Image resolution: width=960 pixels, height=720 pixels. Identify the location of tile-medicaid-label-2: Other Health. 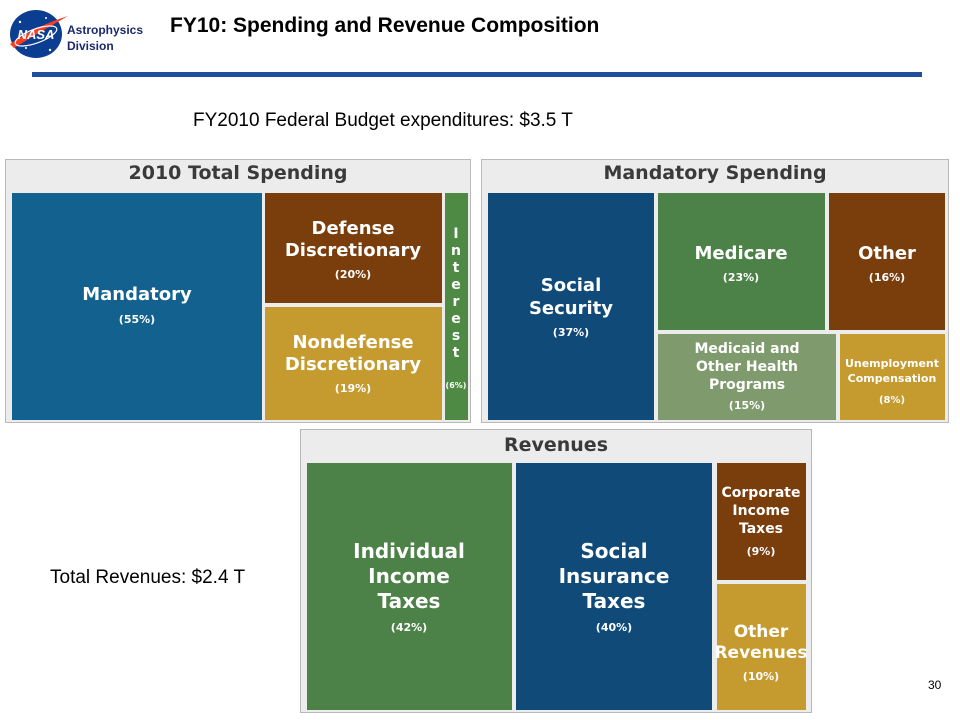
(747, 367).